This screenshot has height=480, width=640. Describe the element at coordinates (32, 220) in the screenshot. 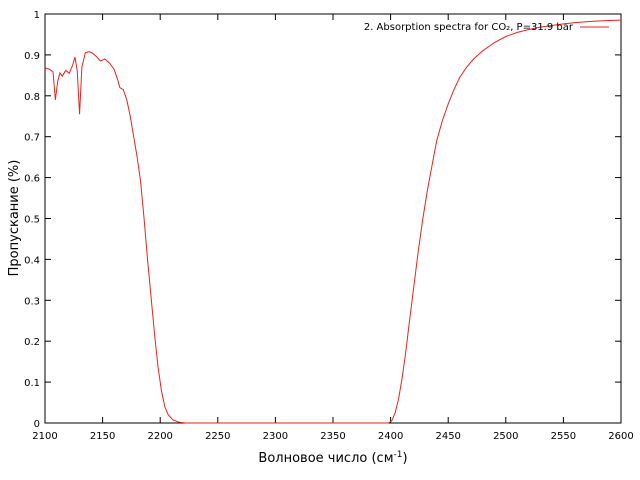

I see `y-tick-label: 0.5` at that location.